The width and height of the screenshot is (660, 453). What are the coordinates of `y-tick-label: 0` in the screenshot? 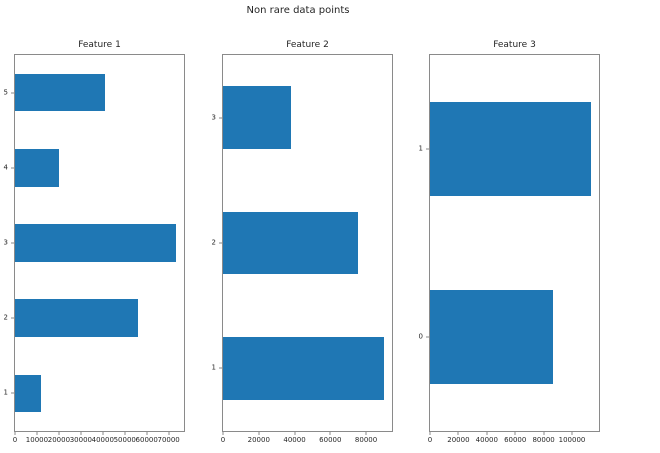 It's located at (420, 336).